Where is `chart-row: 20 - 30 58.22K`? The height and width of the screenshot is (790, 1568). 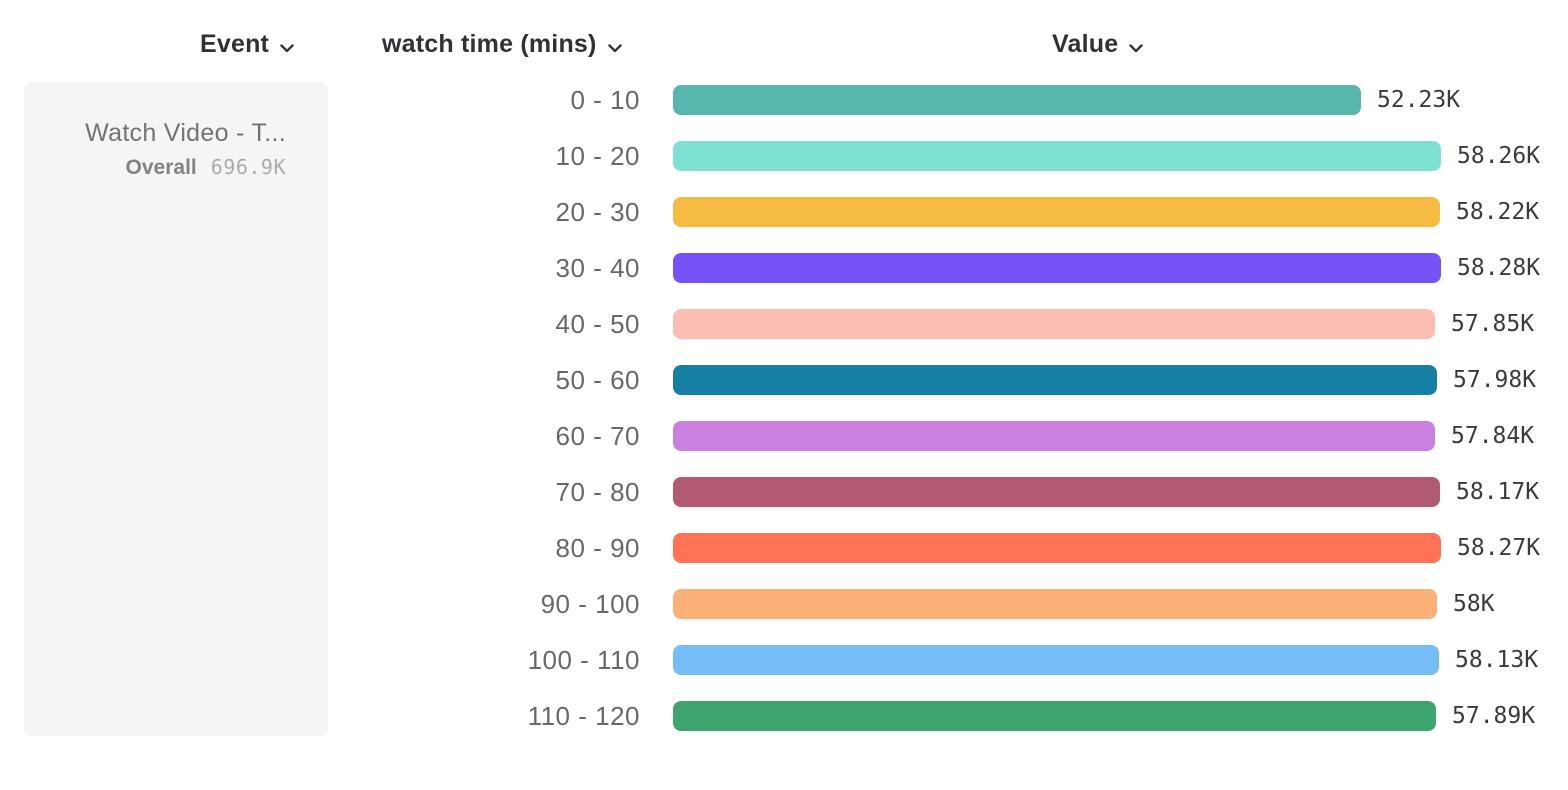 chart-row: 20 - 30 58.22K is located at coordinates (784, 212).